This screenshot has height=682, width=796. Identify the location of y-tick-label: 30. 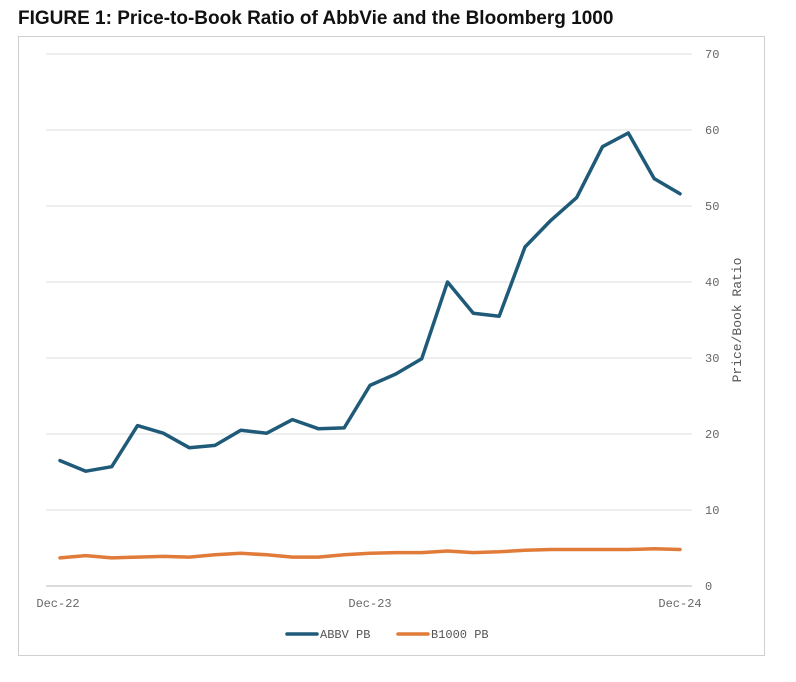
(712, 359).